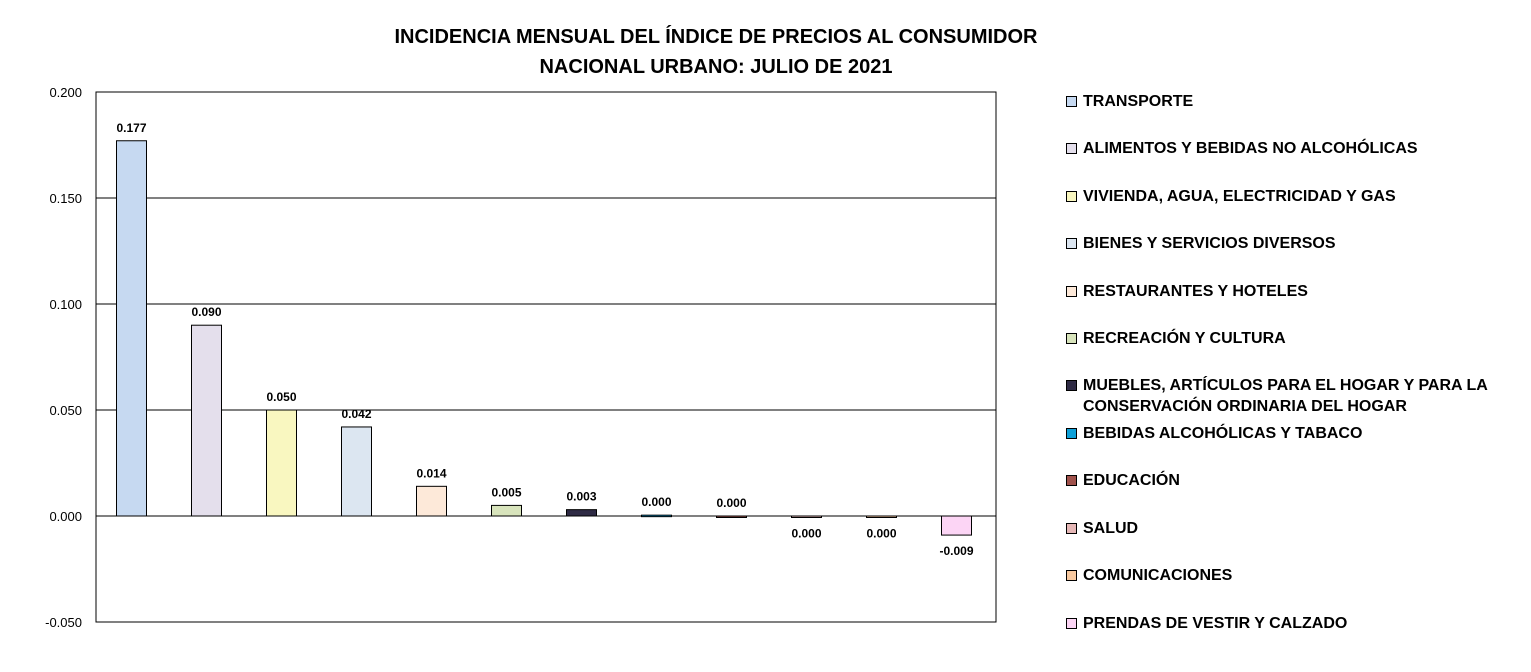 The width and height of the screenshot is (1531, 672). Describe the element at coordinates (1131, 480) in the screenshot. I see `legend-label: EDUCACIÓN` at that location.